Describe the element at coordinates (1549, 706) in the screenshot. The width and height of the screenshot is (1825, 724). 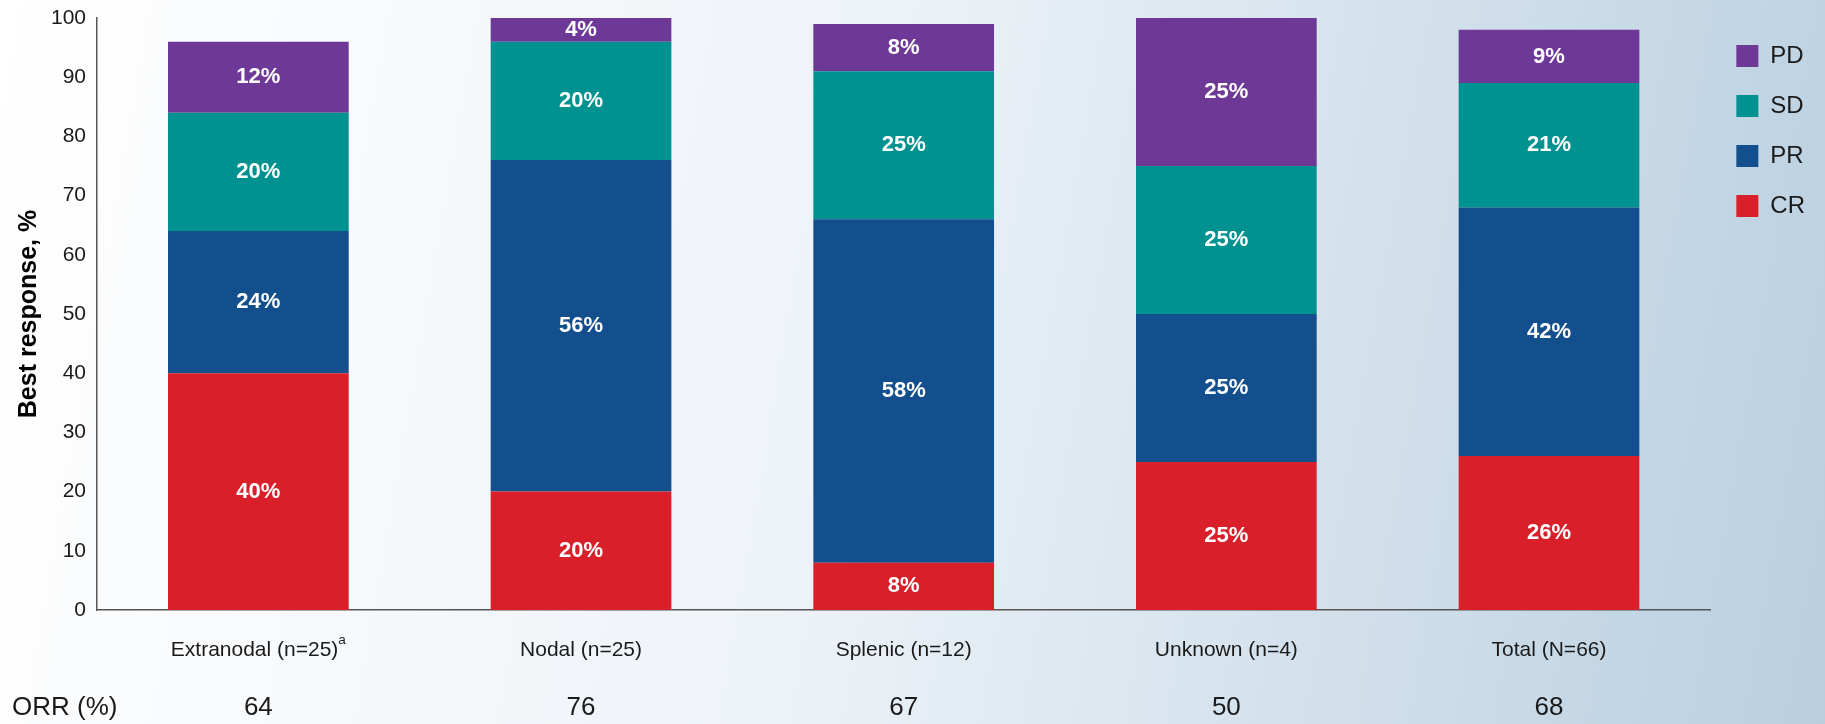
I see `text: 68` at that location.